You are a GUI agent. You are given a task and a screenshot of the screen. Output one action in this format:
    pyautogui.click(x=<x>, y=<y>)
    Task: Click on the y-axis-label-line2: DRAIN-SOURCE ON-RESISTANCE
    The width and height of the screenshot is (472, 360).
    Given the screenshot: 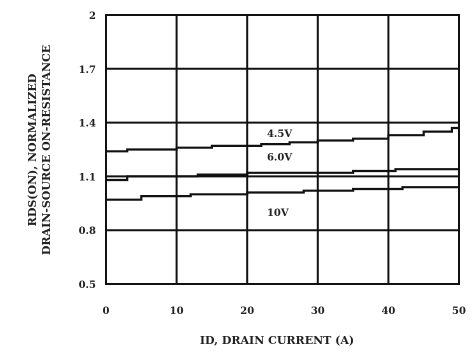 What is the action you would take?
    pyautogui.click(x=46, y=150)
    